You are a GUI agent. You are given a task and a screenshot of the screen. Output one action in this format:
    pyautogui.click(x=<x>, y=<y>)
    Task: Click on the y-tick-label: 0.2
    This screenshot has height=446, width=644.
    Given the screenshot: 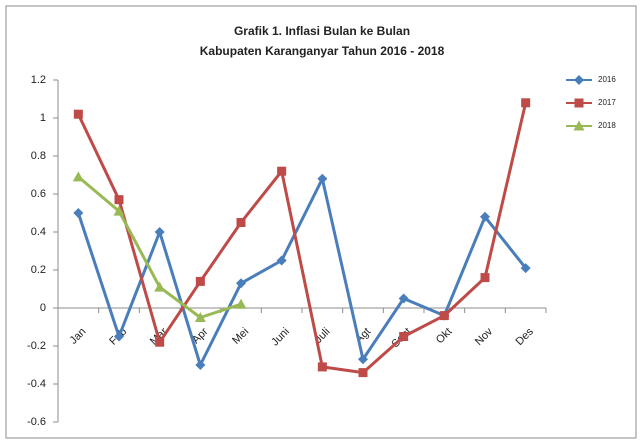 What is the action you would take?
    pyautogui.click(x=38, y=270)
    